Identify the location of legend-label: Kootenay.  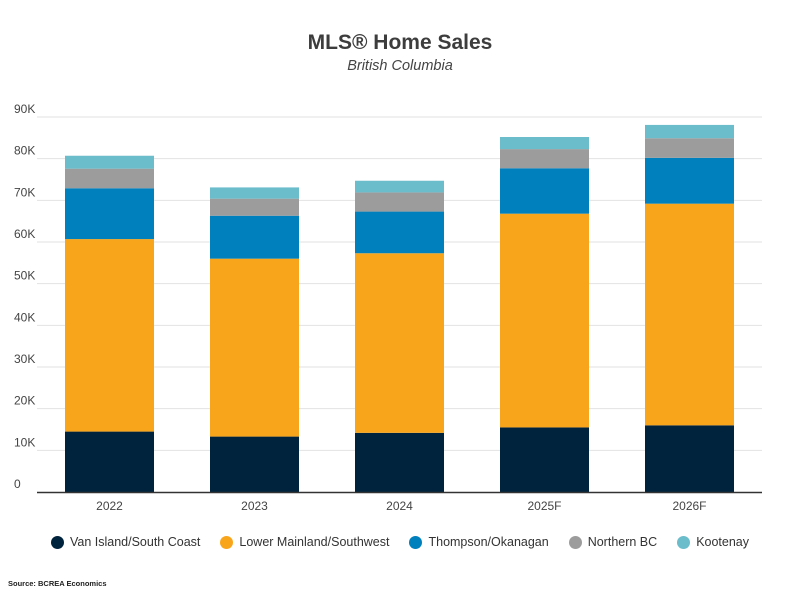
(723, 542).